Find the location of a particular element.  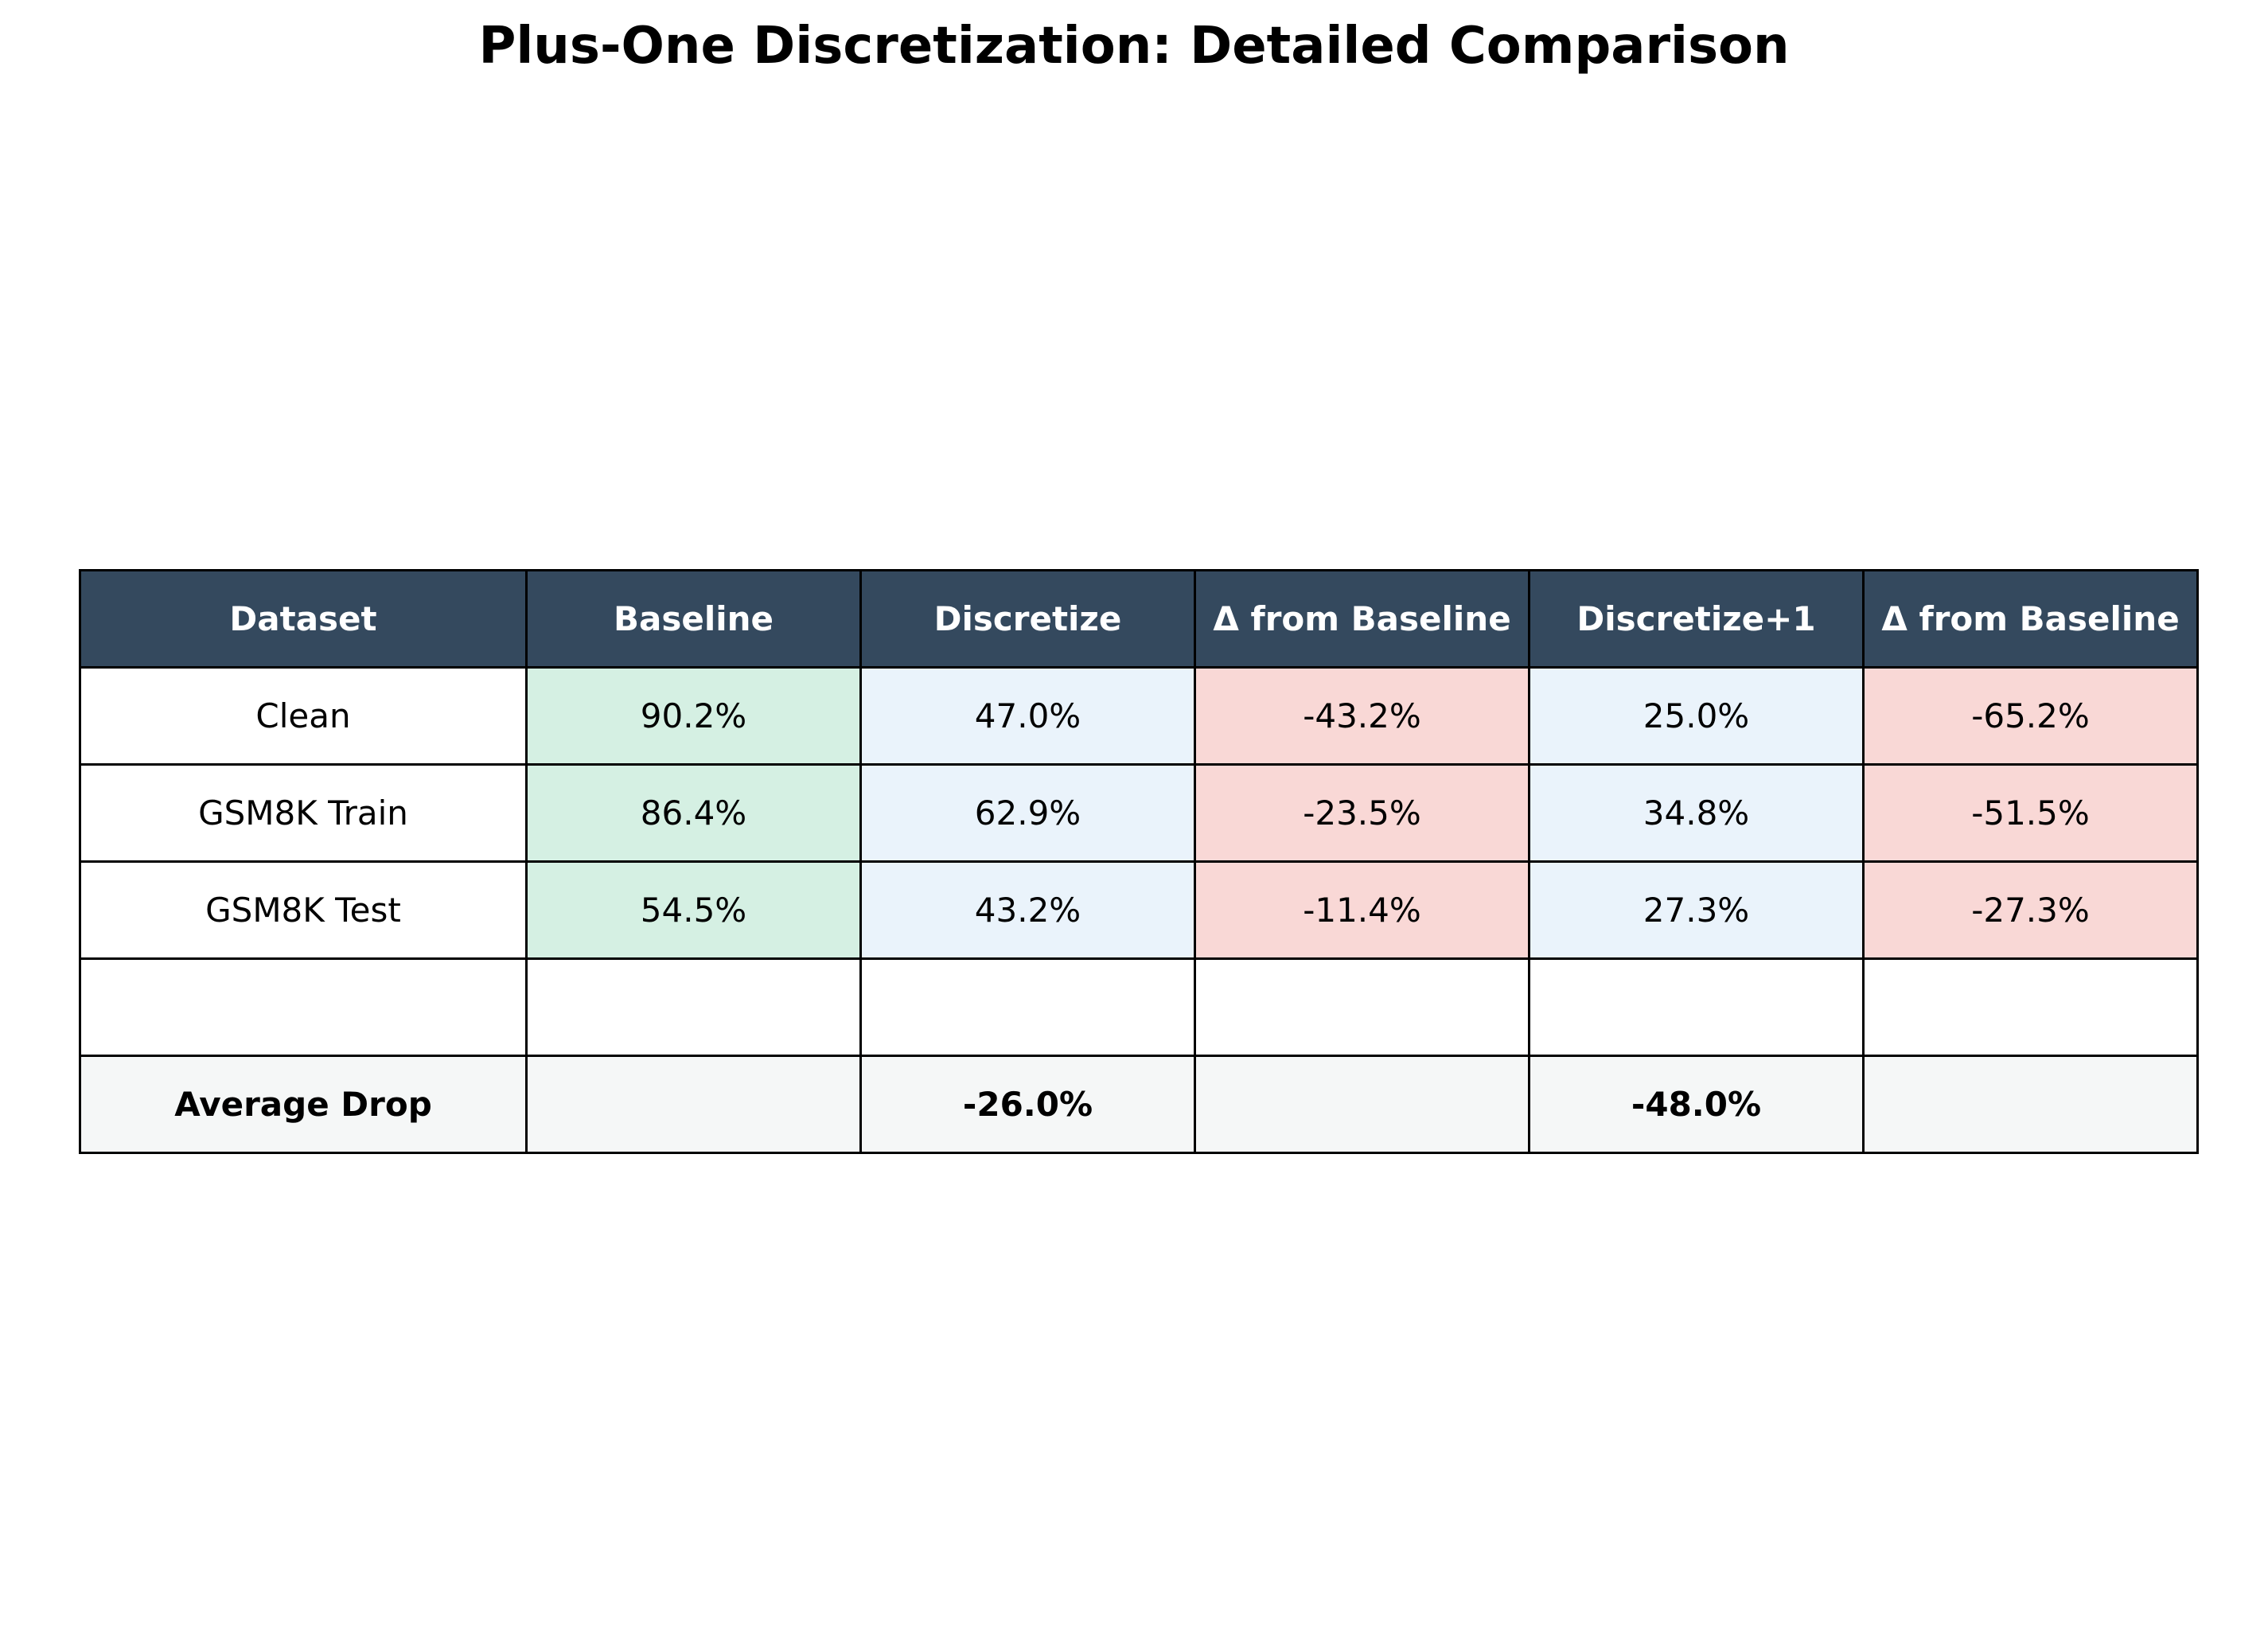

baseline-cell: 86.4% is located at coordinates (693, 813).